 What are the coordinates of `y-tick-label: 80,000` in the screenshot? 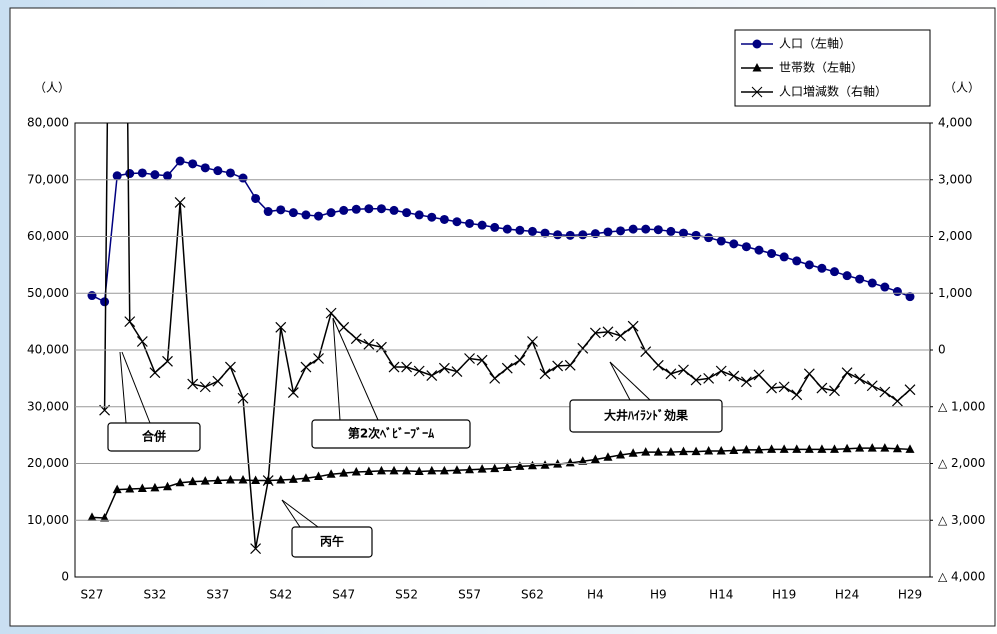 It's located at (48, 123).